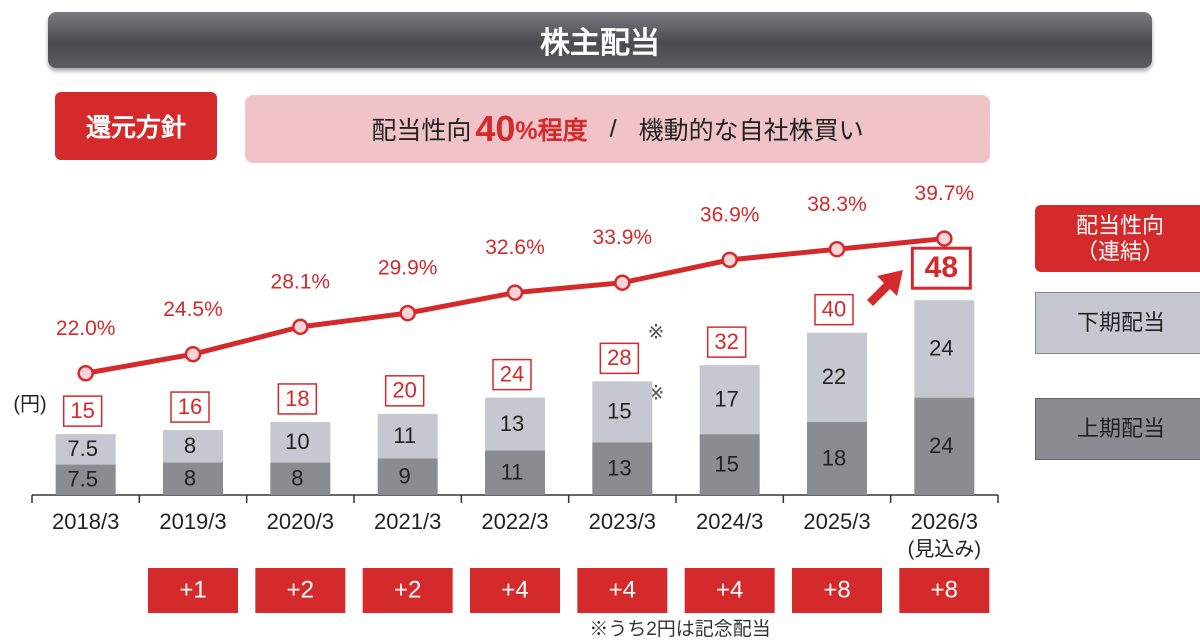 This screenshot has width=1200, height=642. Describe the element at coordinates (301, 281) in the screenshot. I see `line-value-label: 28.1%` at that location.